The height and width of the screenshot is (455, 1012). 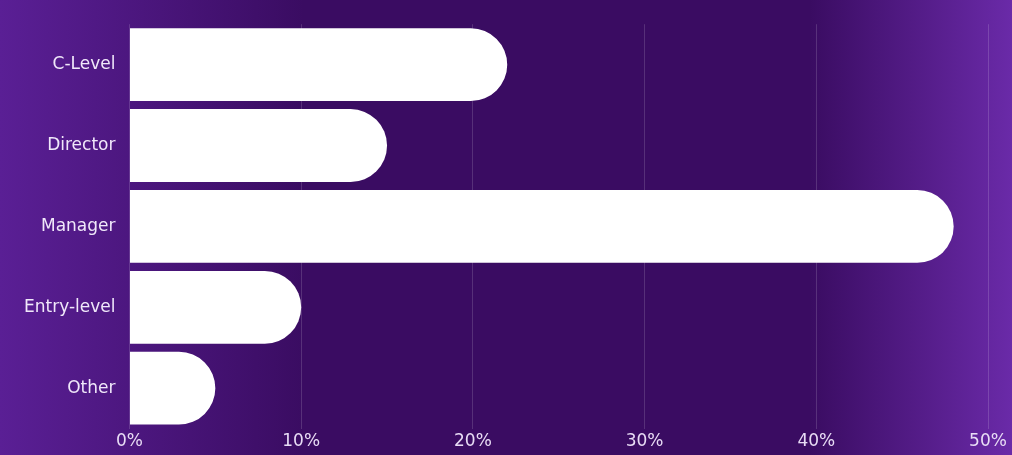 I want to click on x-tick-label: 30%, so click(x=644, y=440).